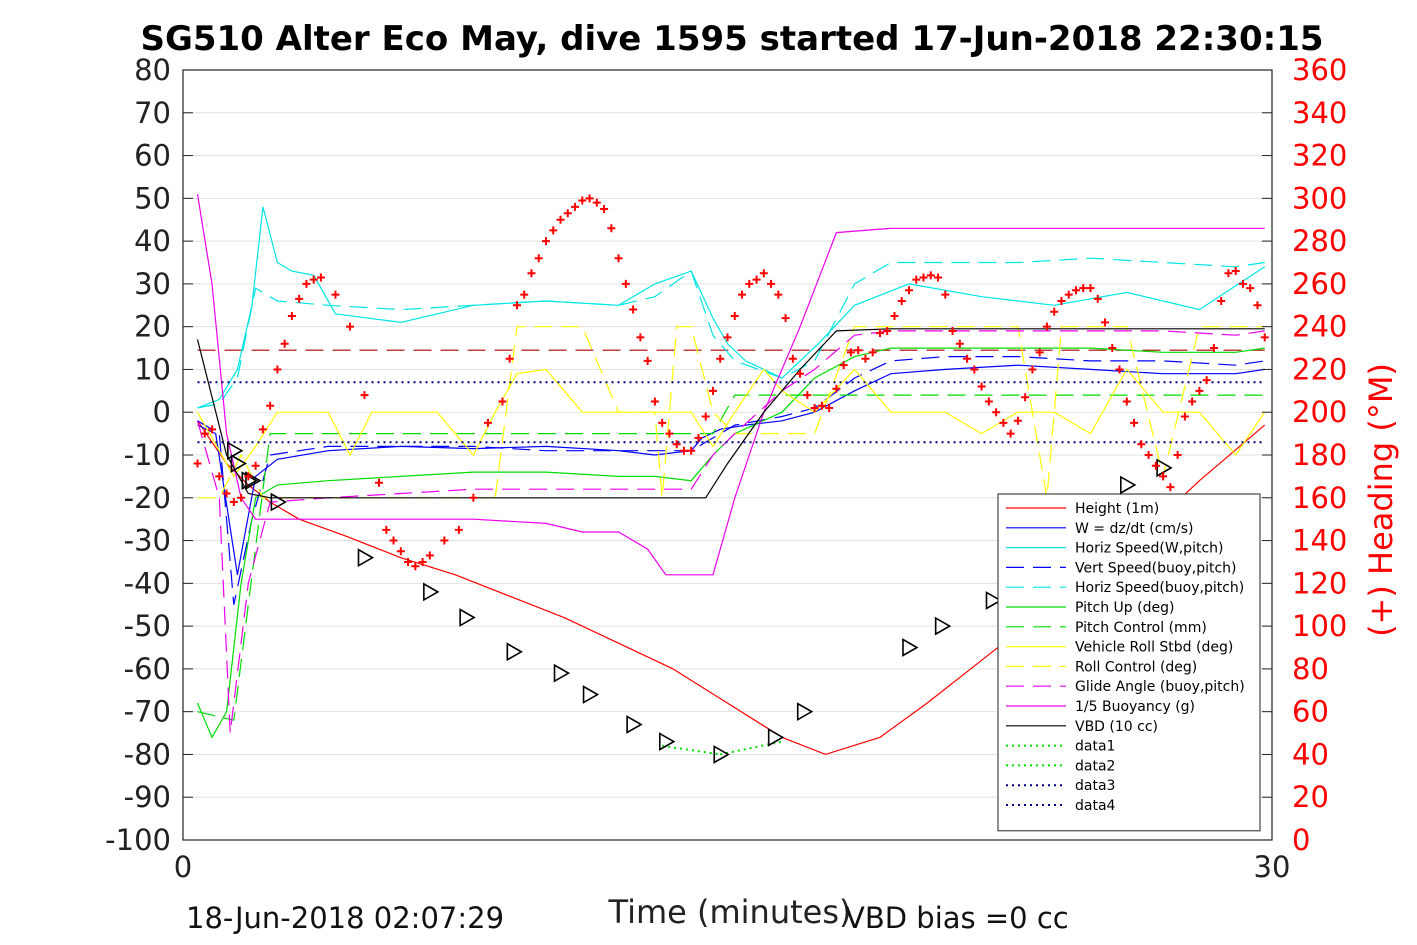 Image resolution: width=1417 pixels, height=945 pixels. Describe the element at coordinates (1160, 687) in the screenshot. I see `legend-label: Glide Angle (buoy,pitch)` at that location.